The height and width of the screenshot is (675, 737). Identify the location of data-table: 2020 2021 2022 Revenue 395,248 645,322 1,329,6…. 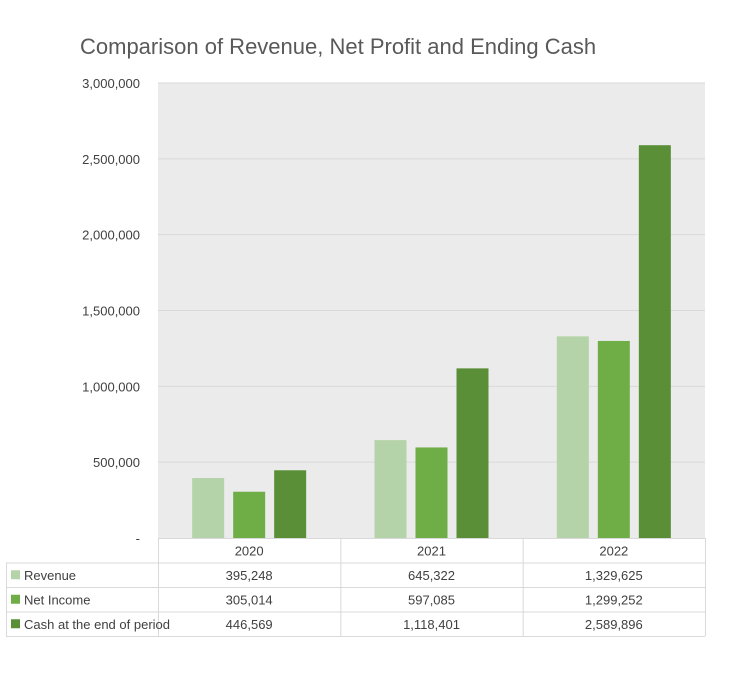
(356, 587).